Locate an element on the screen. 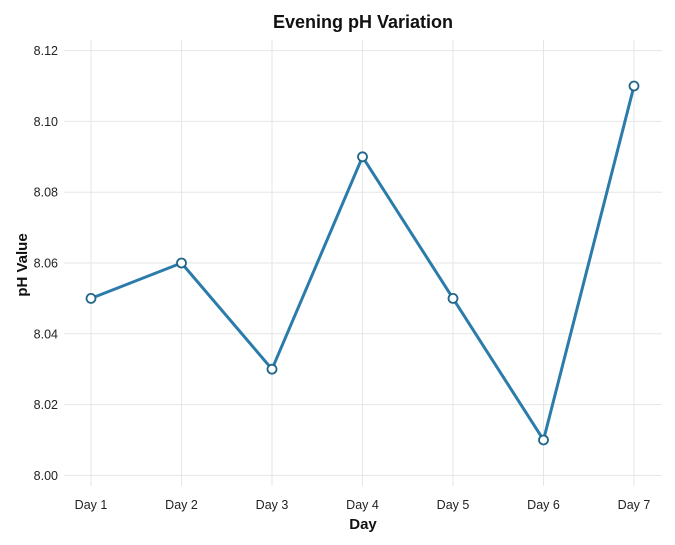 The height and width of the screenshot is (545, 675). y-tick-label: 8.12 is located at coordinates (46, 51).